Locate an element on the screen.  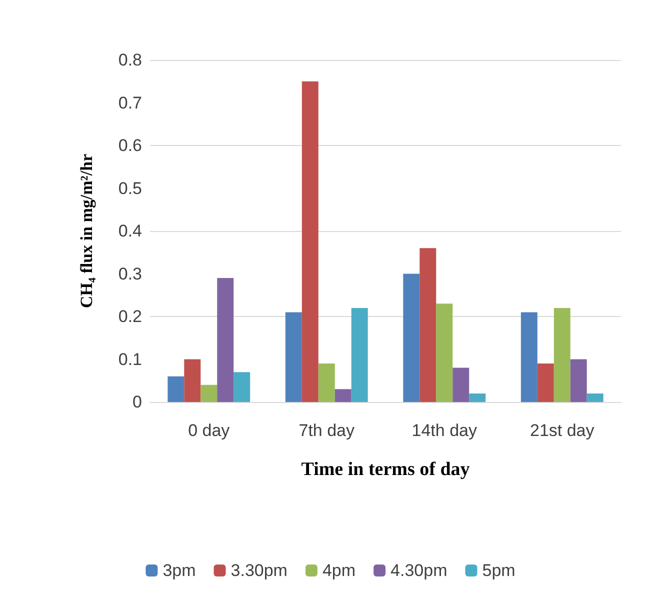
y-tick-label: 0.7 is located at coordinates (130, 102).